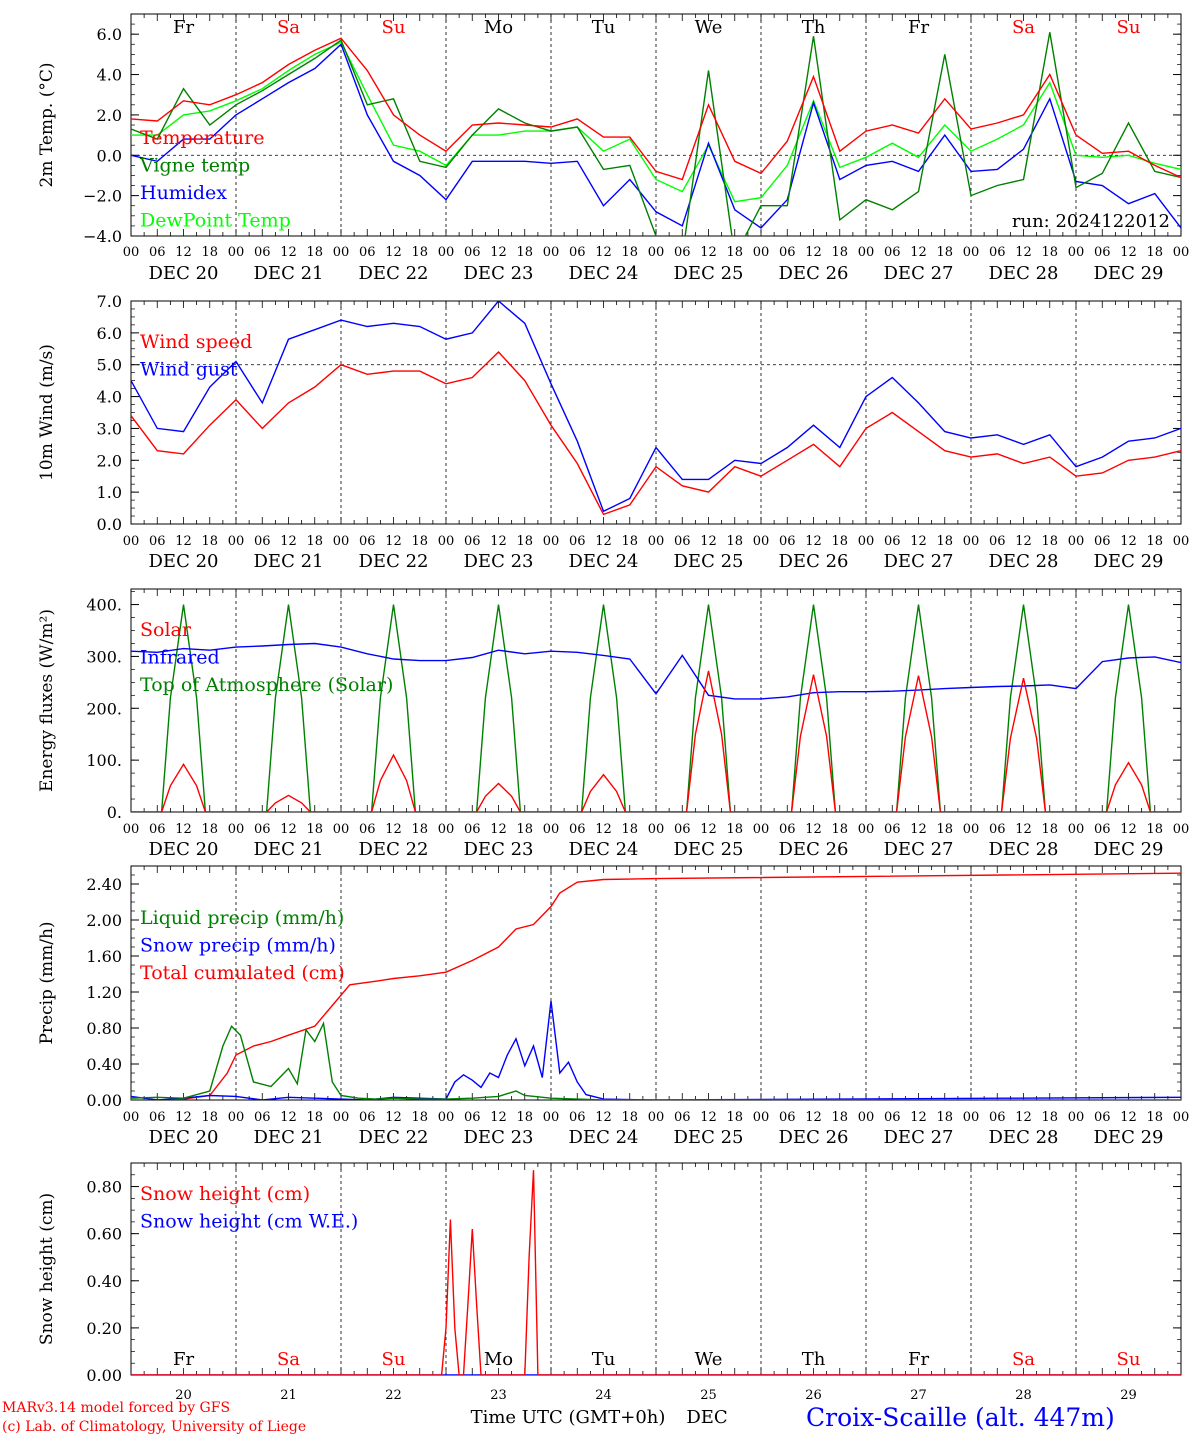  Describe the element at coordinates (183, 27) in the screenshot. I see `day-name-label: Fr` at that location.